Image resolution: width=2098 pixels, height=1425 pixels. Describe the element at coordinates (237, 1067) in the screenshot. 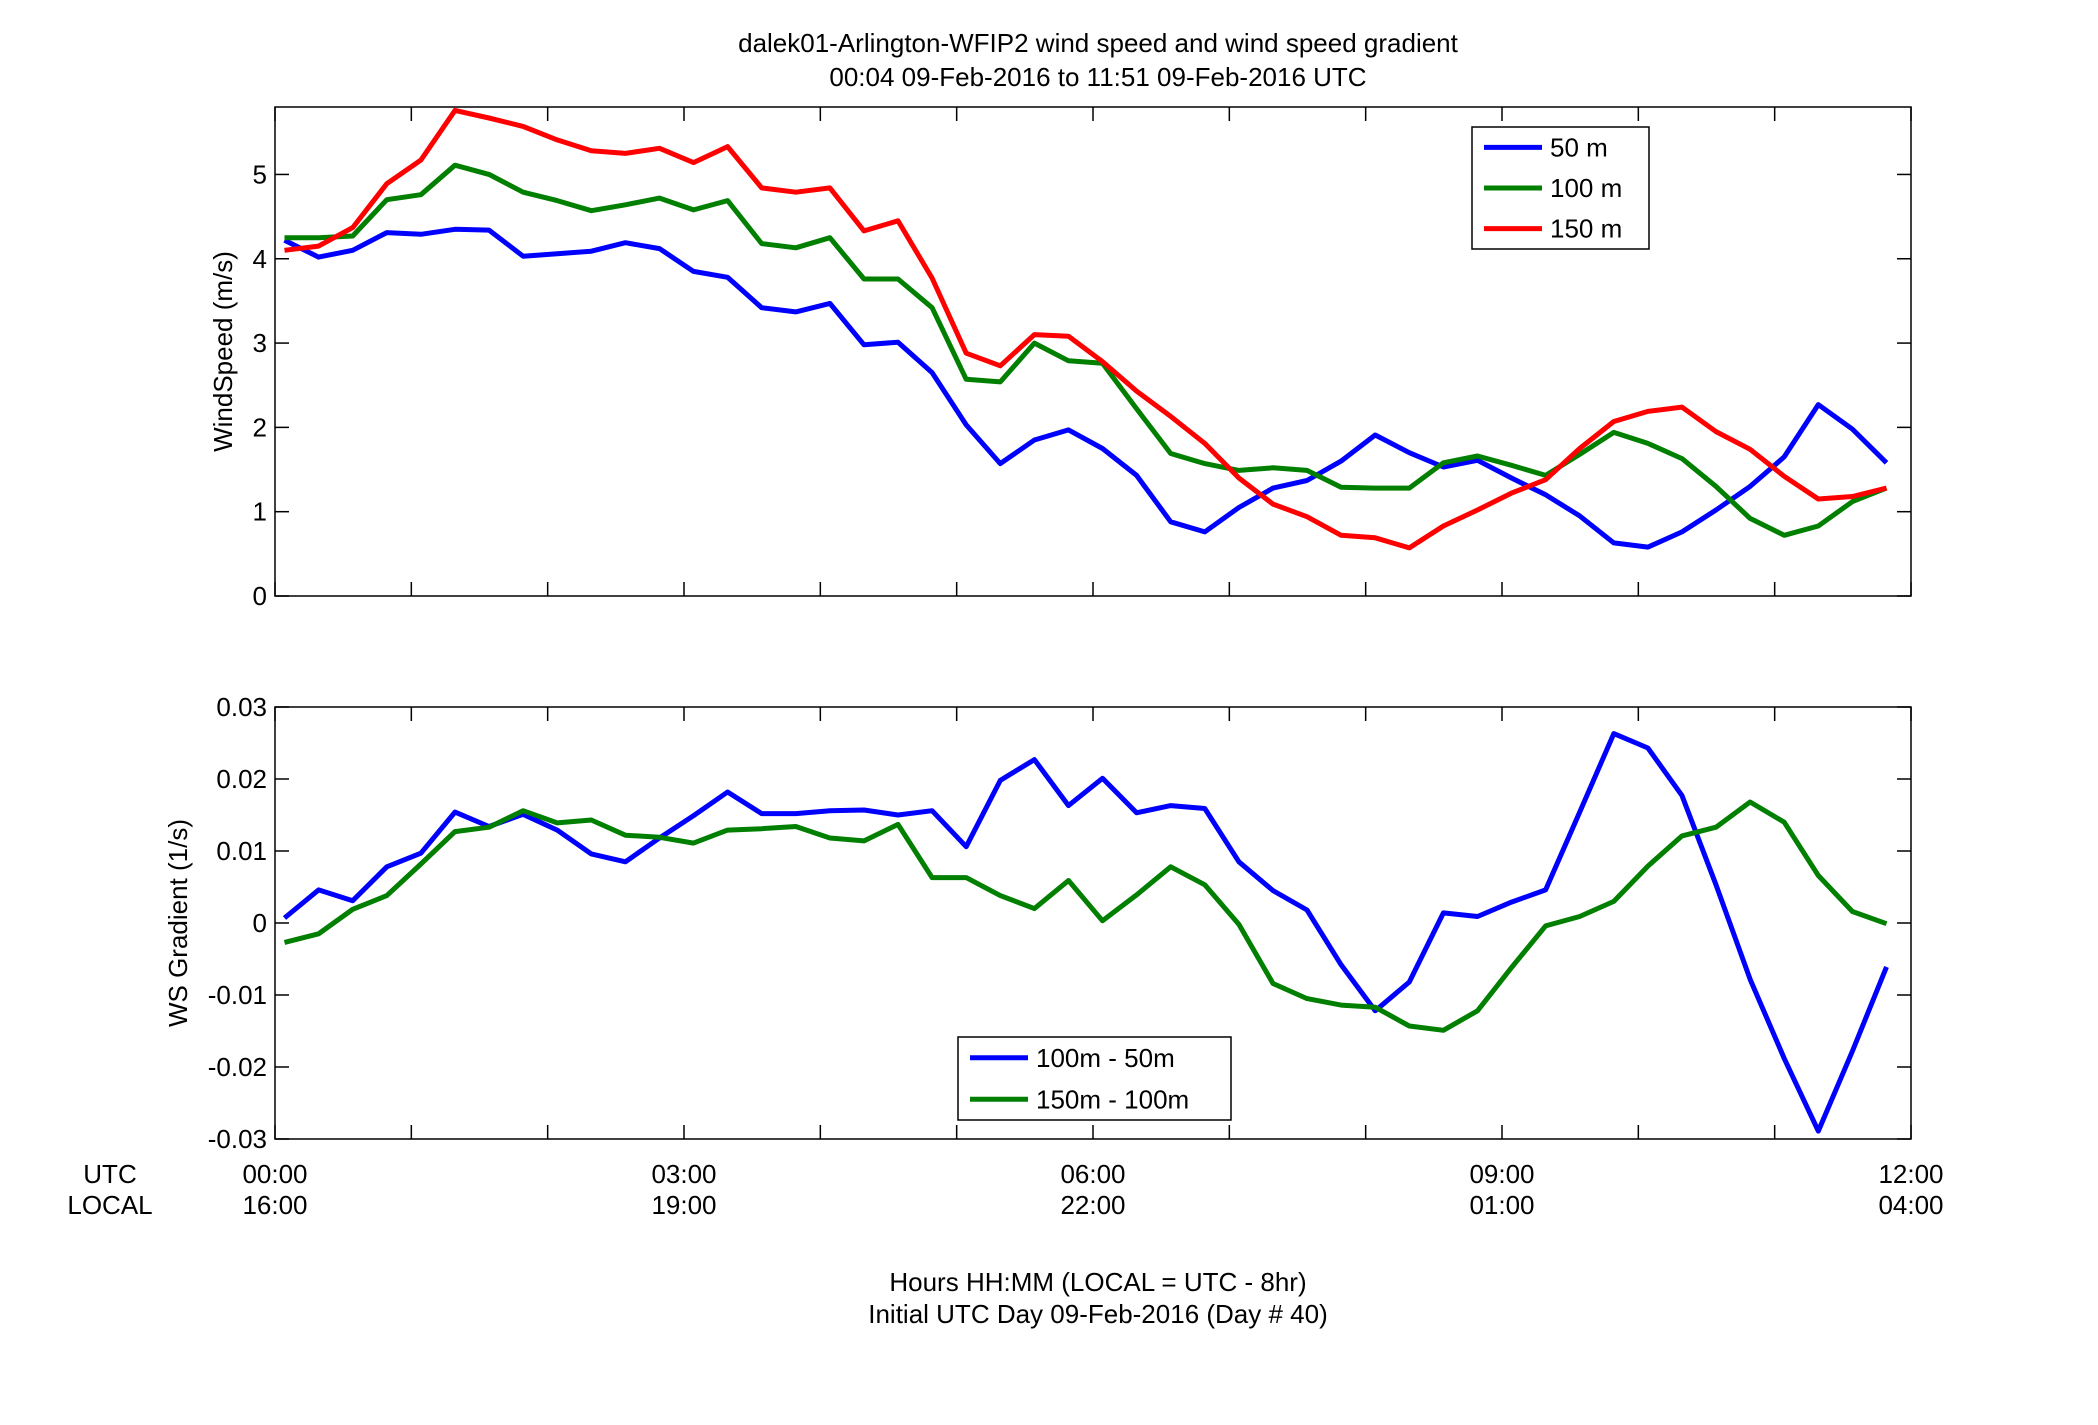

I see `y-tick-label: -0.02` at that location.